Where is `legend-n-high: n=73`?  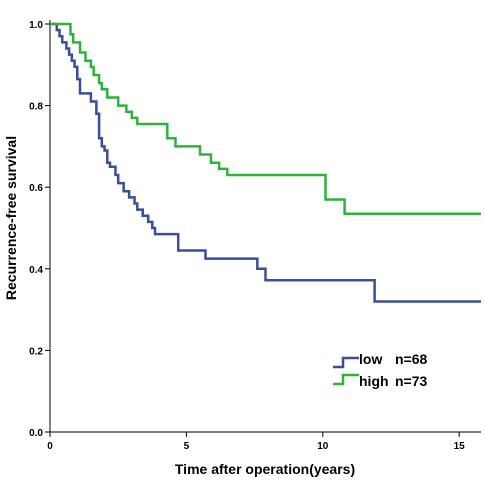 legend-n-high: n=73 is located at coordinates (411, 381).